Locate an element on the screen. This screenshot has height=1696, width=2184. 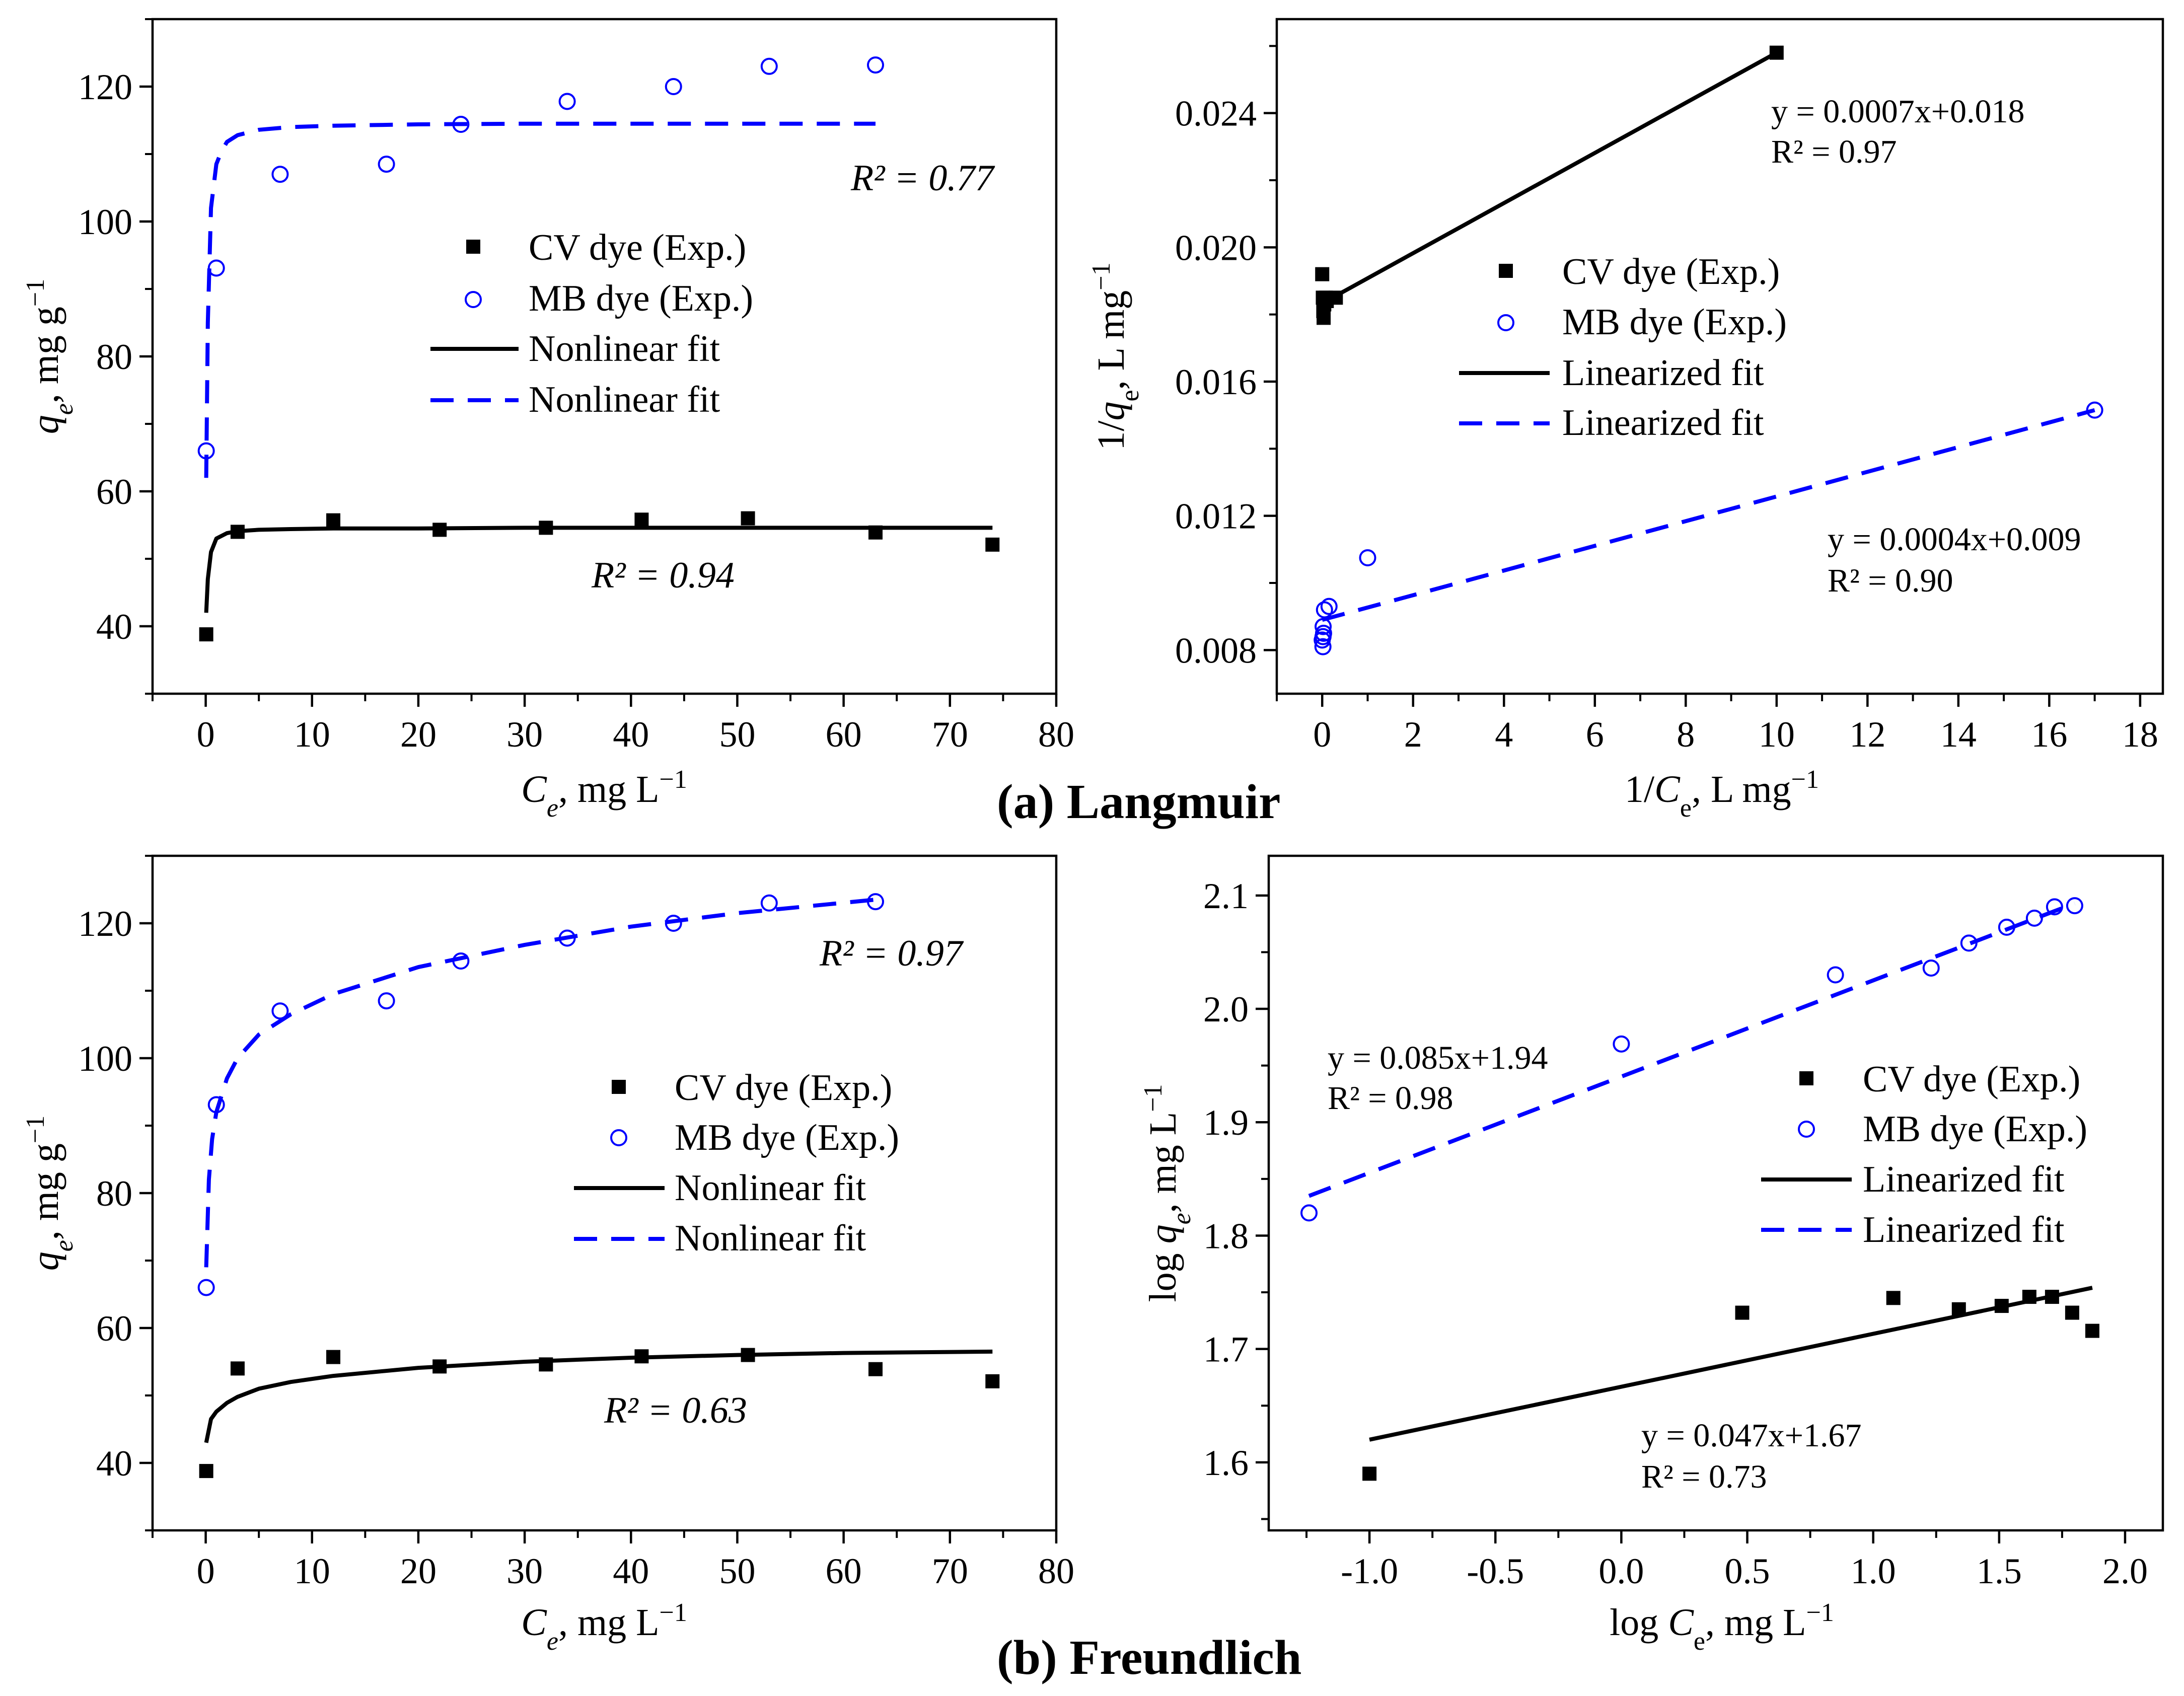
legend-mb-label: MB dye (Exp.) is located at coordinates (787, 1137).